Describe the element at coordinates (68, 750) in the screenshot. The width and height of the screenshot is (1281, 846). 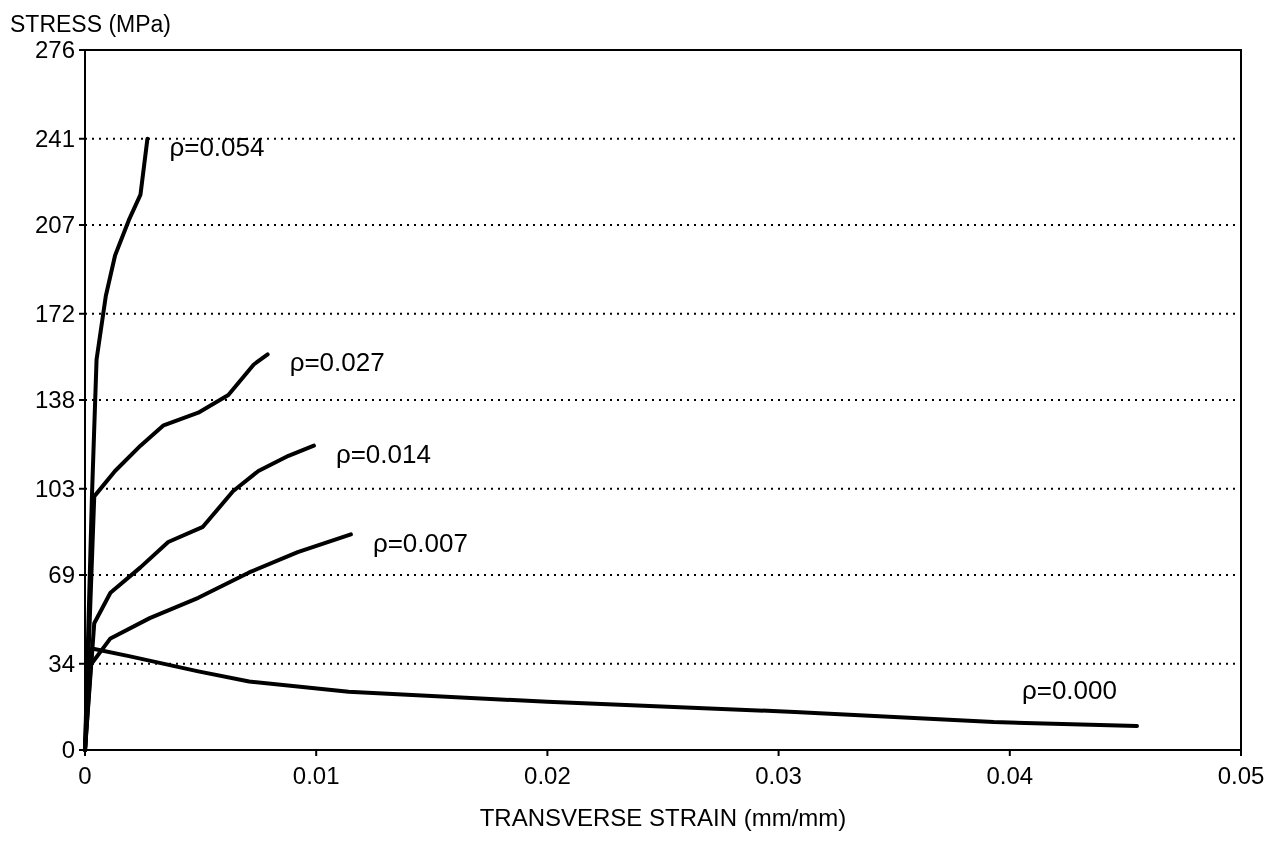
I see `y-tick-label: 0` at that location.